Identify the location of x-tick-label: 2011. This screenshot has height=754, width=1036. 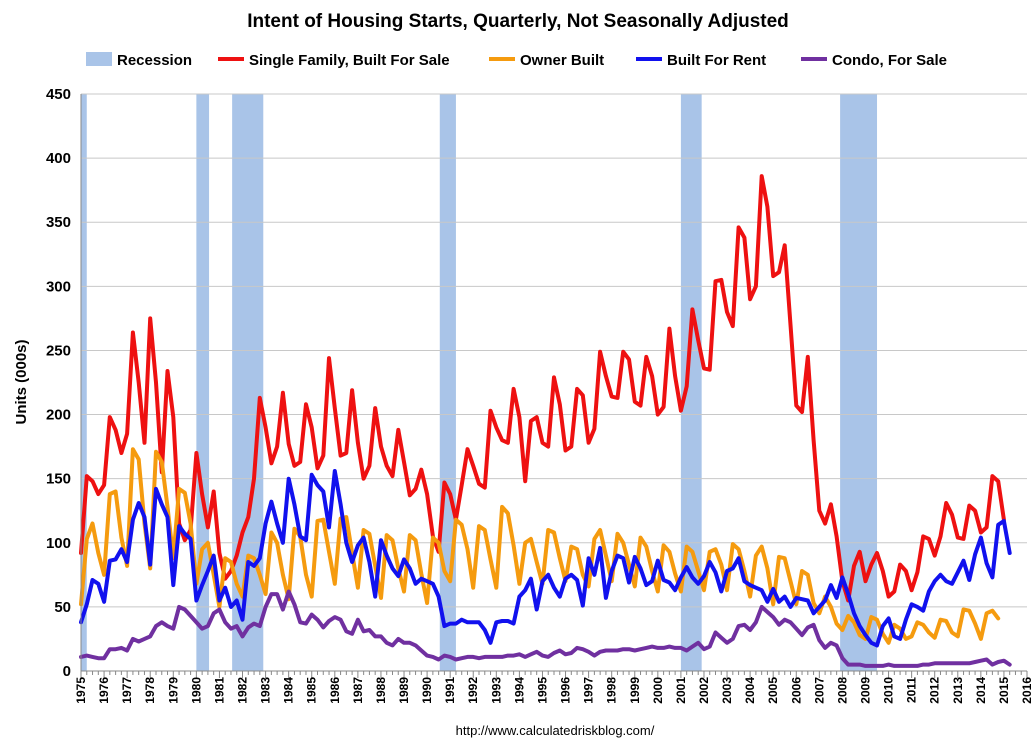
(912, 690).